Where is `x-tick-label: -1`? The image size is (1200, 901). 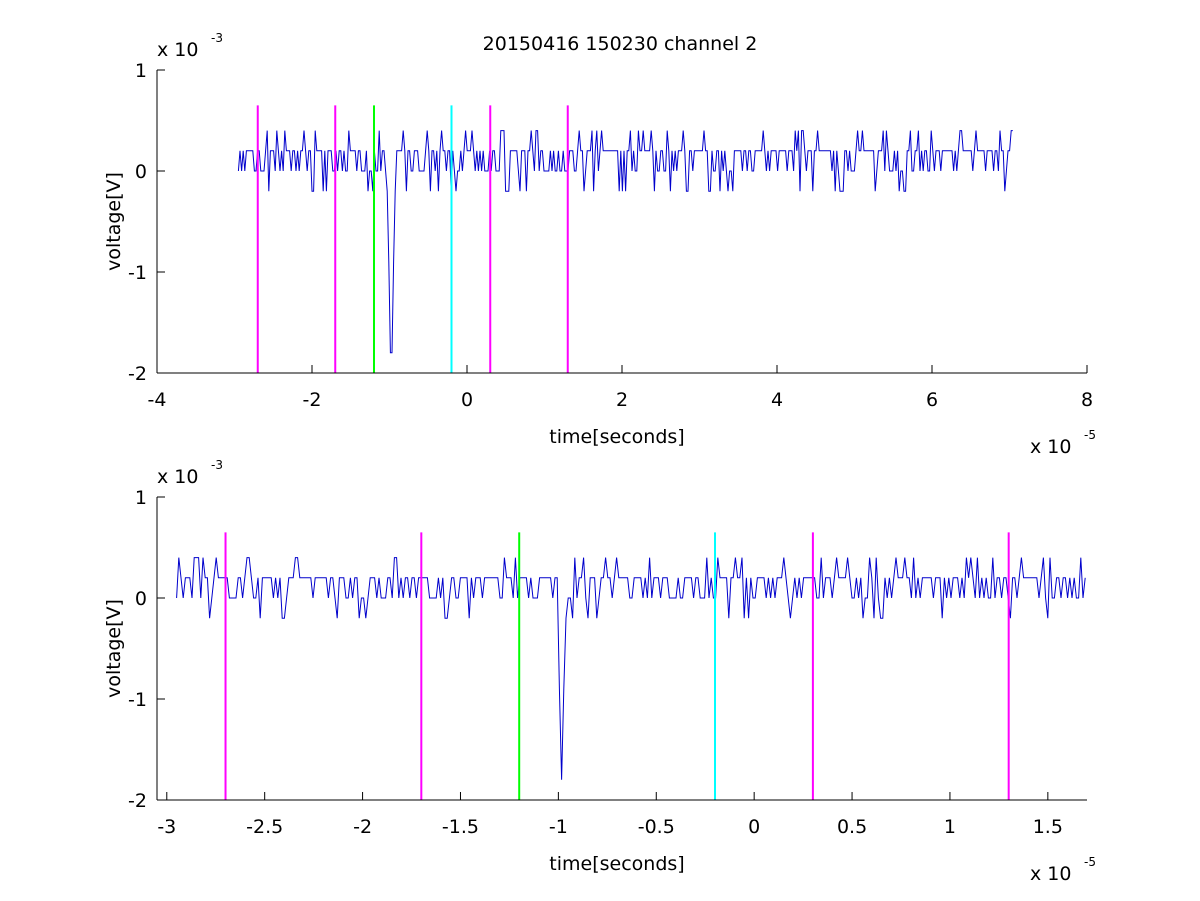
x-tick-label: -1 is located at coordinates (558, 827).